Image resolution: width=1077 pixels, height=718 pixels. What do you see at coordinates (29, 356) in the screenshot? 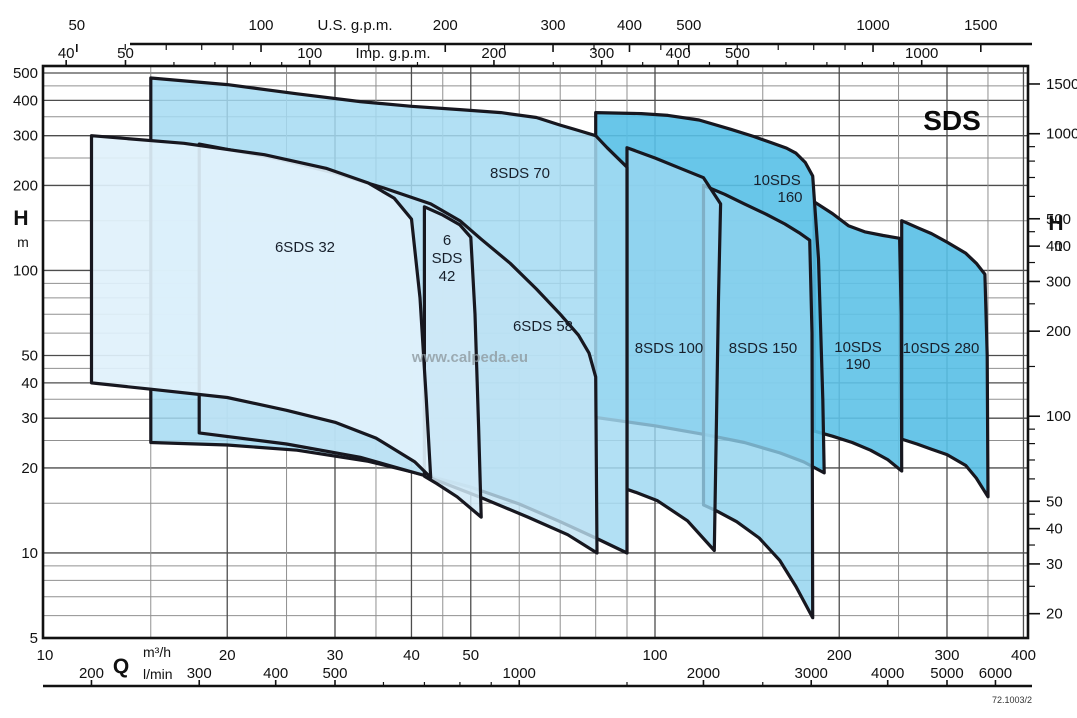
I see `h-m-tick-label: 50` at bounding box center [29, 356].